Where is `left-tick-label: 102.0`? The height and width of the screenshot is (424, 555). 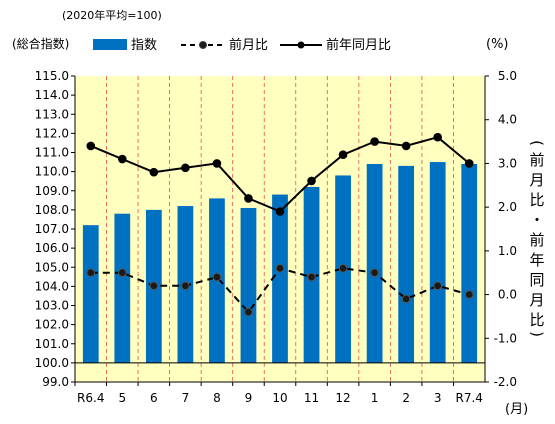 left-tick-label: 102.0 is located at coordinates (52, 325).